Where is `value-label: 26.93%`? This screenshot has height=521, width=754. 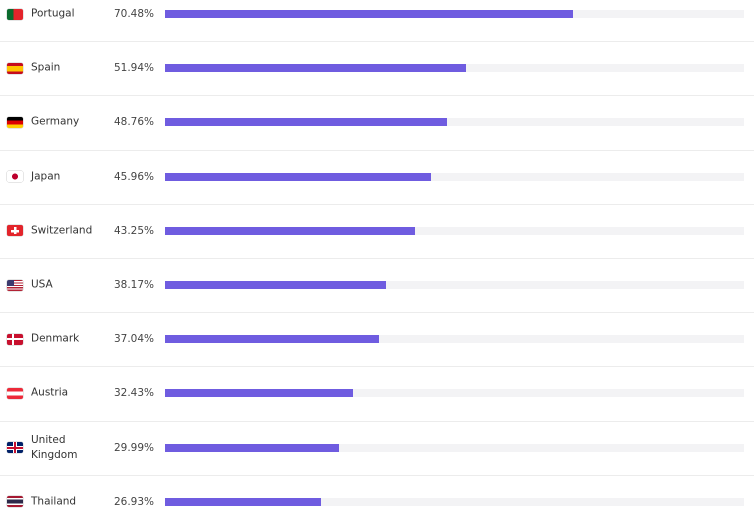 value-label: 26.93% is located at coordinates (133, 501).